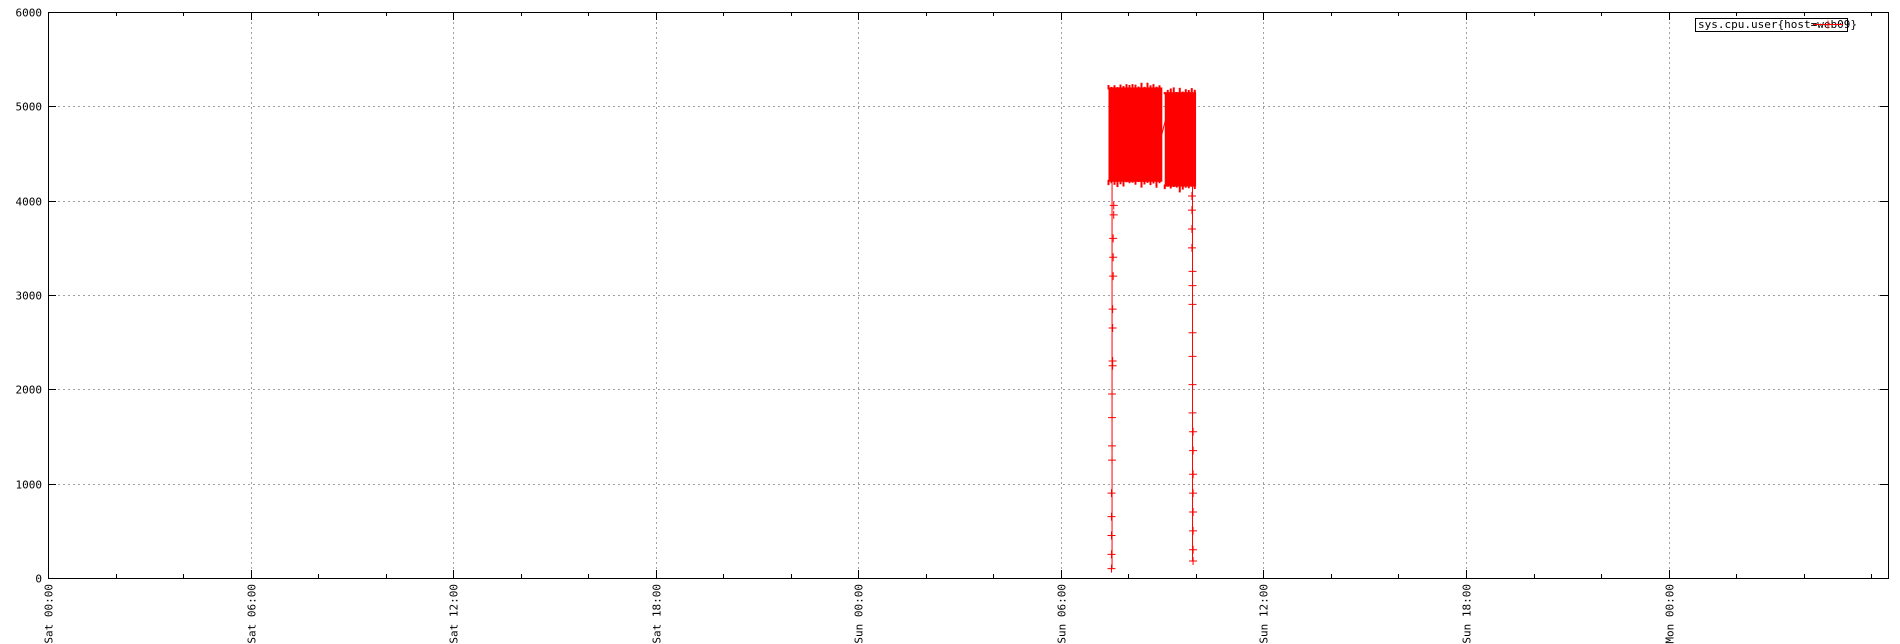  I want to click on x-tick-label: Mon 00:00, so click(1670, 614).